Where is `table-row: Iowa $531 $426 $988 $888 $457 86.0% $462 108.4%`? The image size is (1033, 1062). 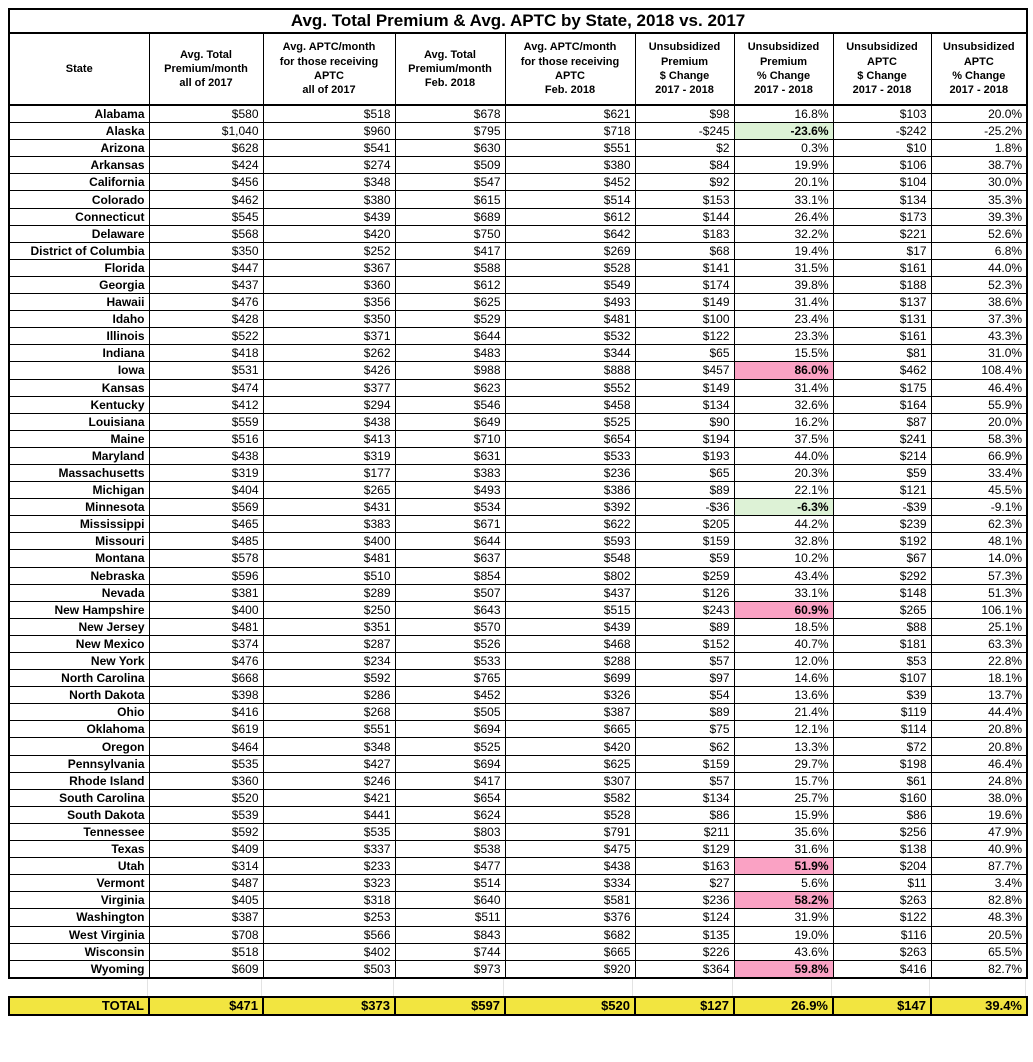
table-row: Iowa $531 $426 $988 $888 $457 86.0% $462 108.4% is located at coordinates (518, 370).